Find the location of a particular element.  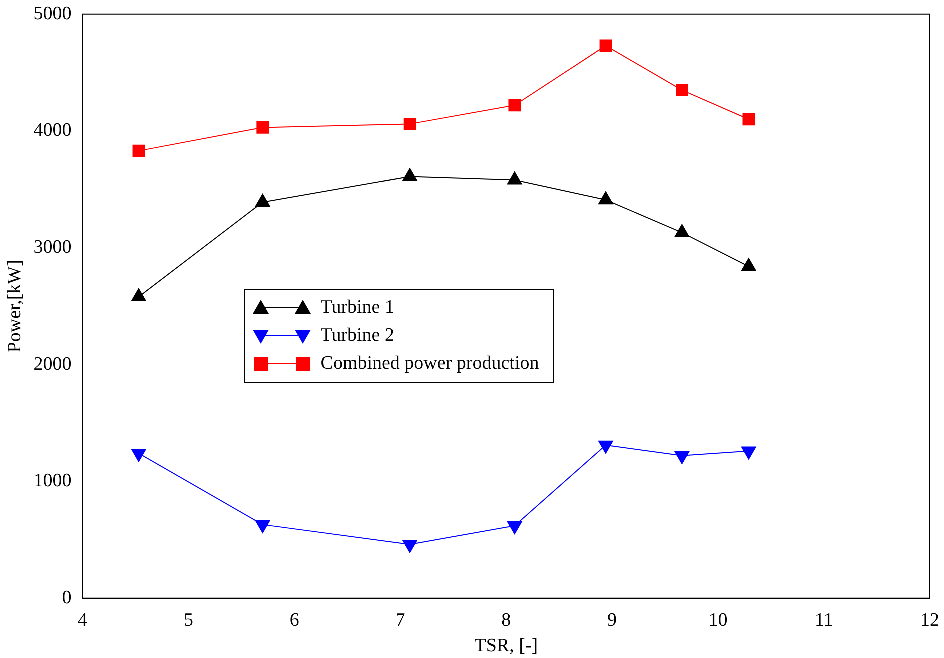

y-tick-label: 4000 is located at coordinates (53, 131).